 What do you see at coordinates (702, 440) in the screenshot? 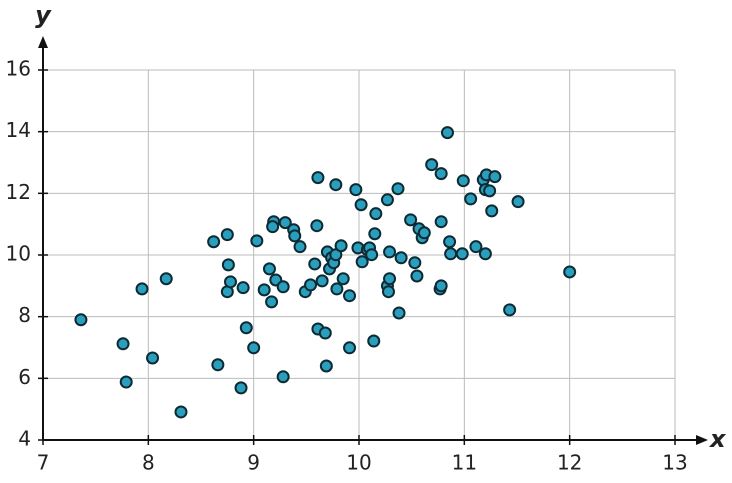
I see `x-axis-arrow` at bounding box center [702, 440].